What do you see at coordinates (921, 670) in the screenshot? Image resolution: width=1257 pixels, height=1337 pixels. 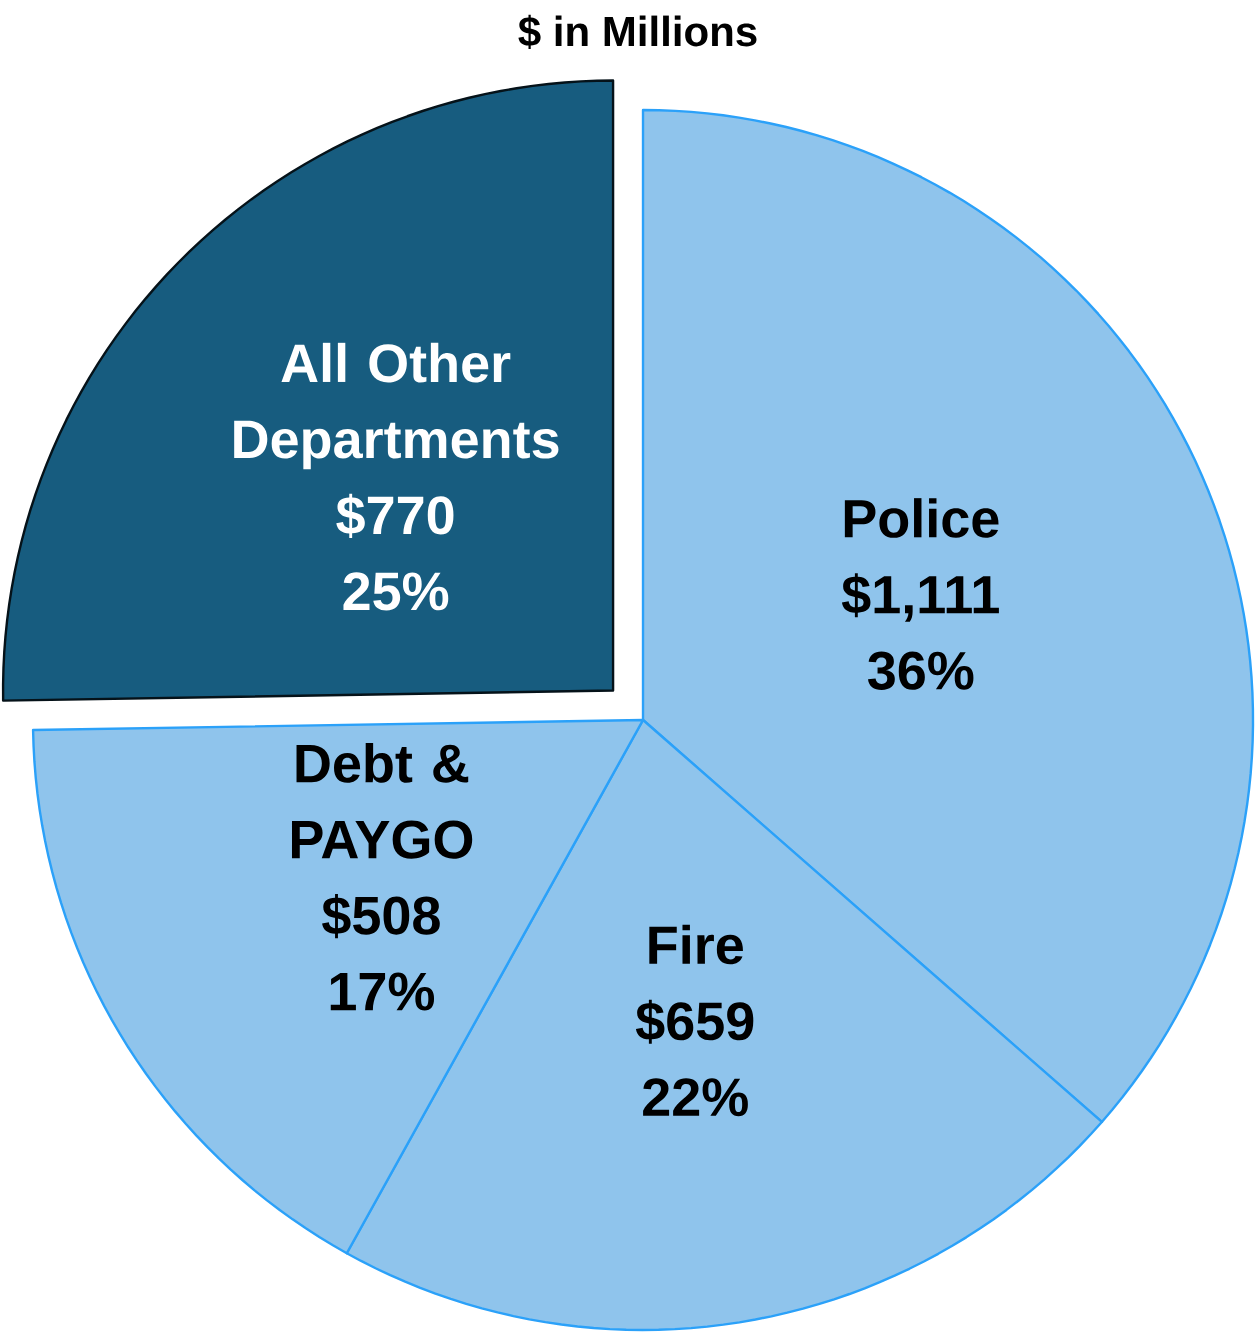 I see `text: 36%` at bounding box center [921, 670].